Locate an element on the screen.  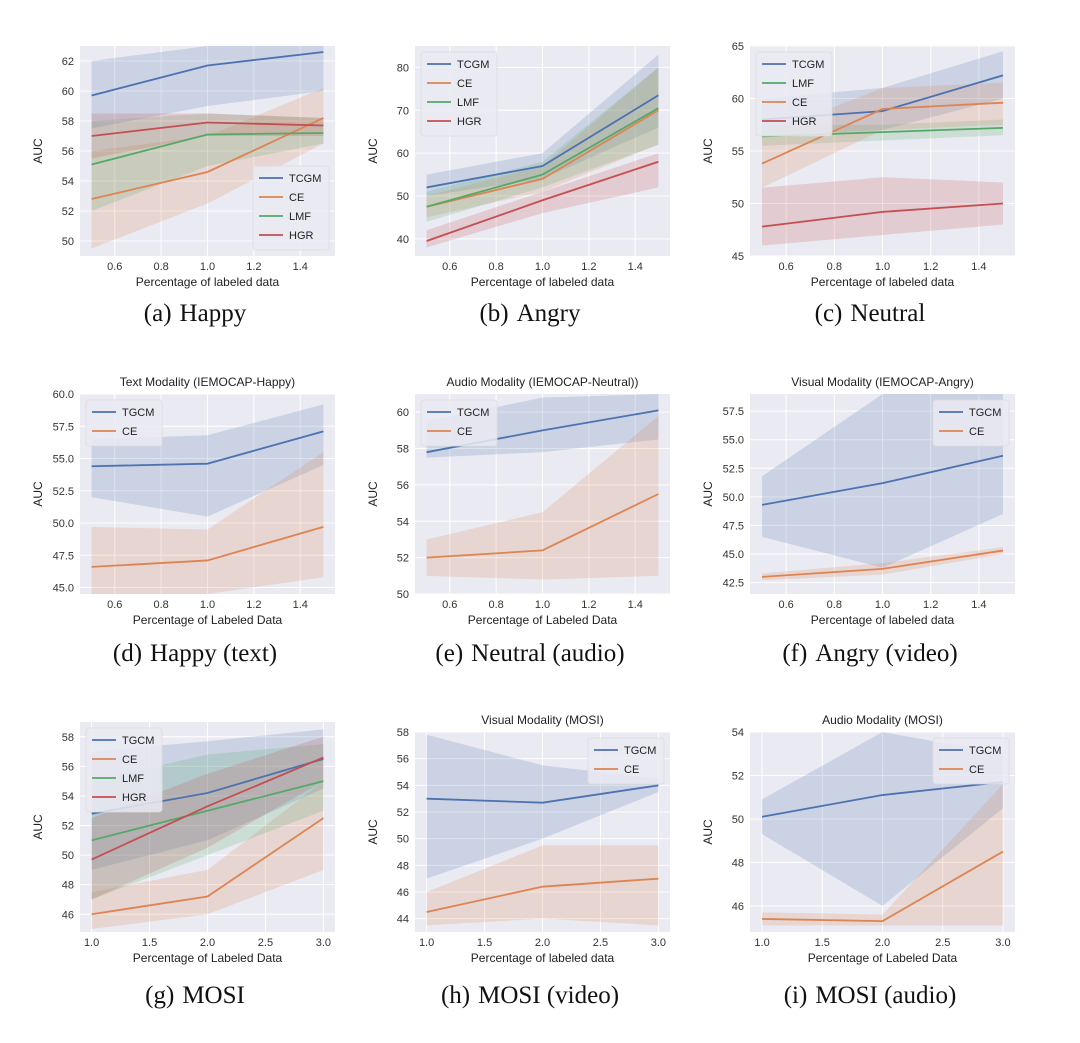
chart-d-ytick: 47.5 is located at coordinates (63, 556).